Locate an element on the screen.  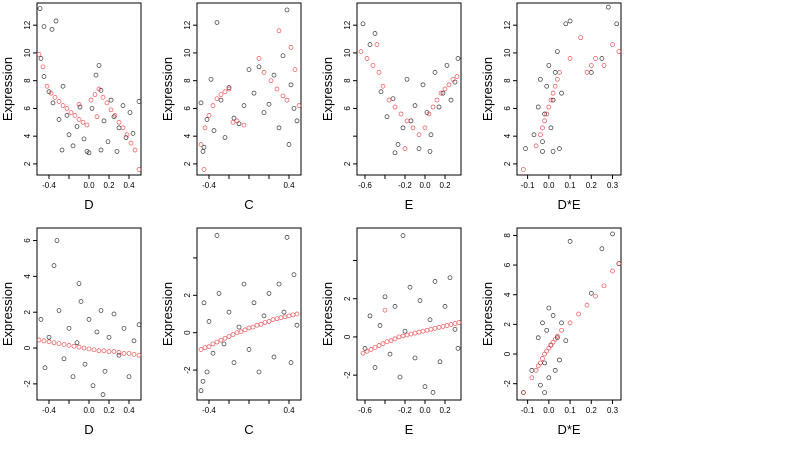
x-tick-label: -0.4 is located at coordinates (49, 410).